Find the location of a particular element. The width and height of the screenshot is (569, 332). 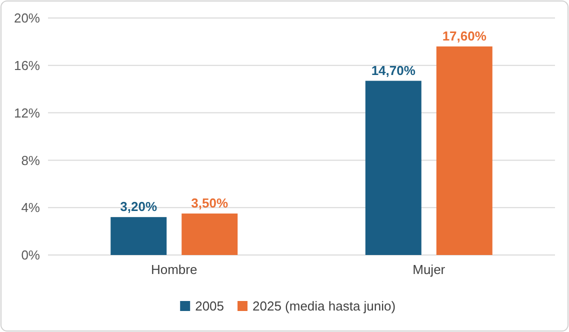

y-tick-label: 12% is located at coordinates (27, 112).